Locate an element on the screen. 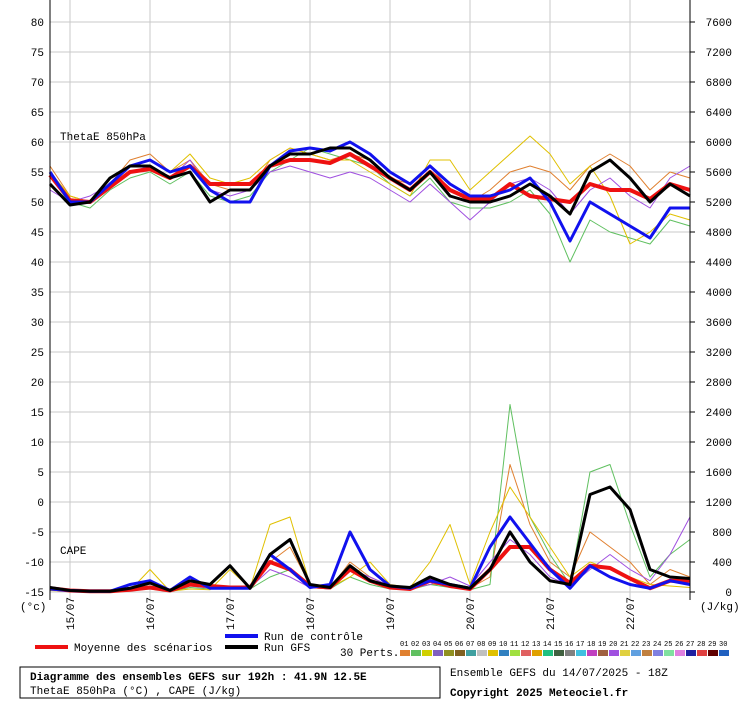 This screenshot has width=740, height=705. y2-tick-label: 4800 is located at coordinates (719, 234).